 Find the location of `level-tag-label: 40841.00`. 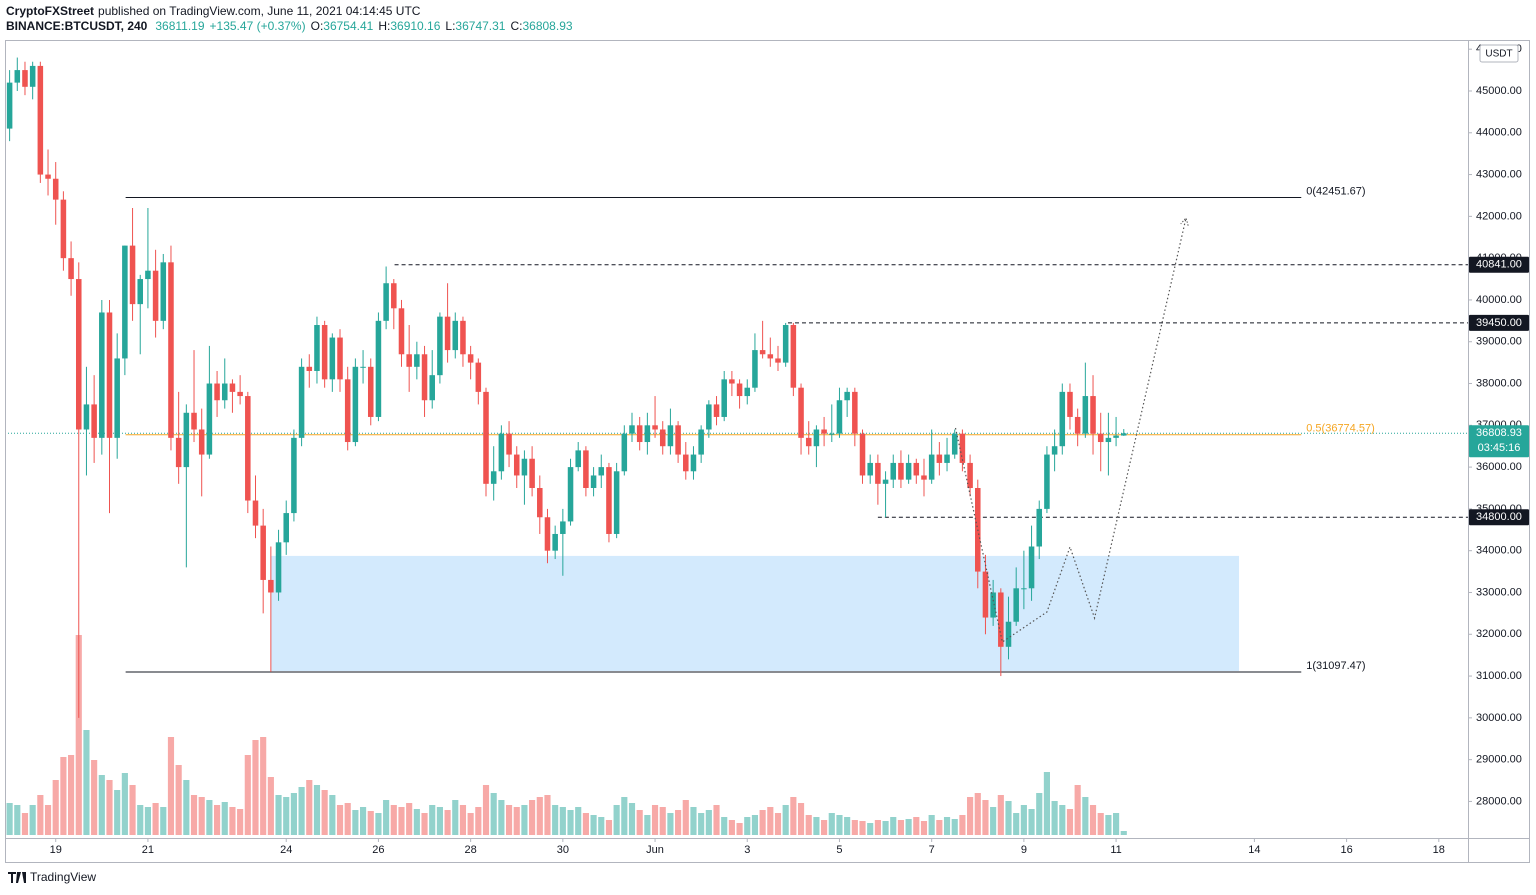

level-tag-label: 40841.00 is located at coordinates (1499, 265).